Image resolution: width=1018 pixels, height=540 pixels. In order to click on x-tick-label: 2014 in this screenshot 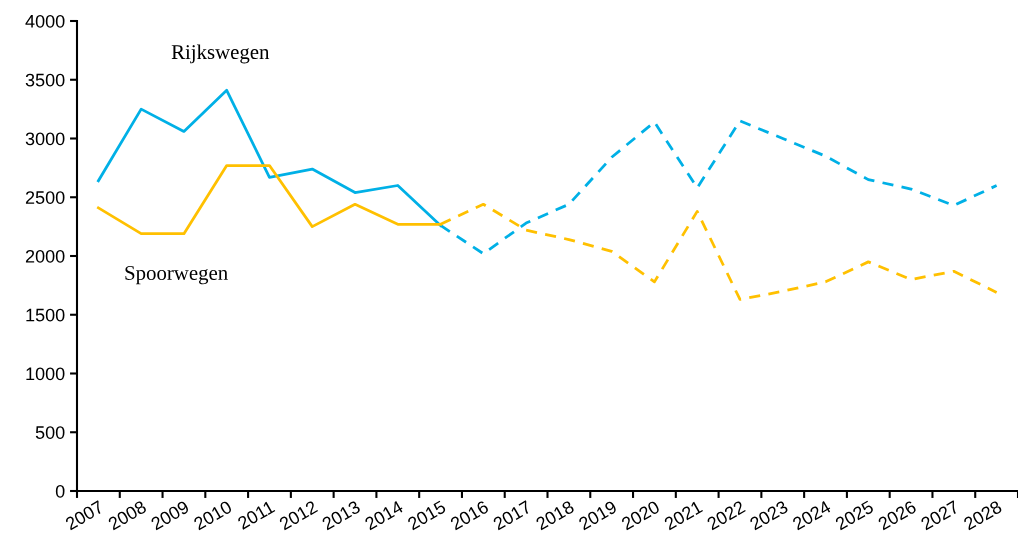, I will do `click(384, 515)`.